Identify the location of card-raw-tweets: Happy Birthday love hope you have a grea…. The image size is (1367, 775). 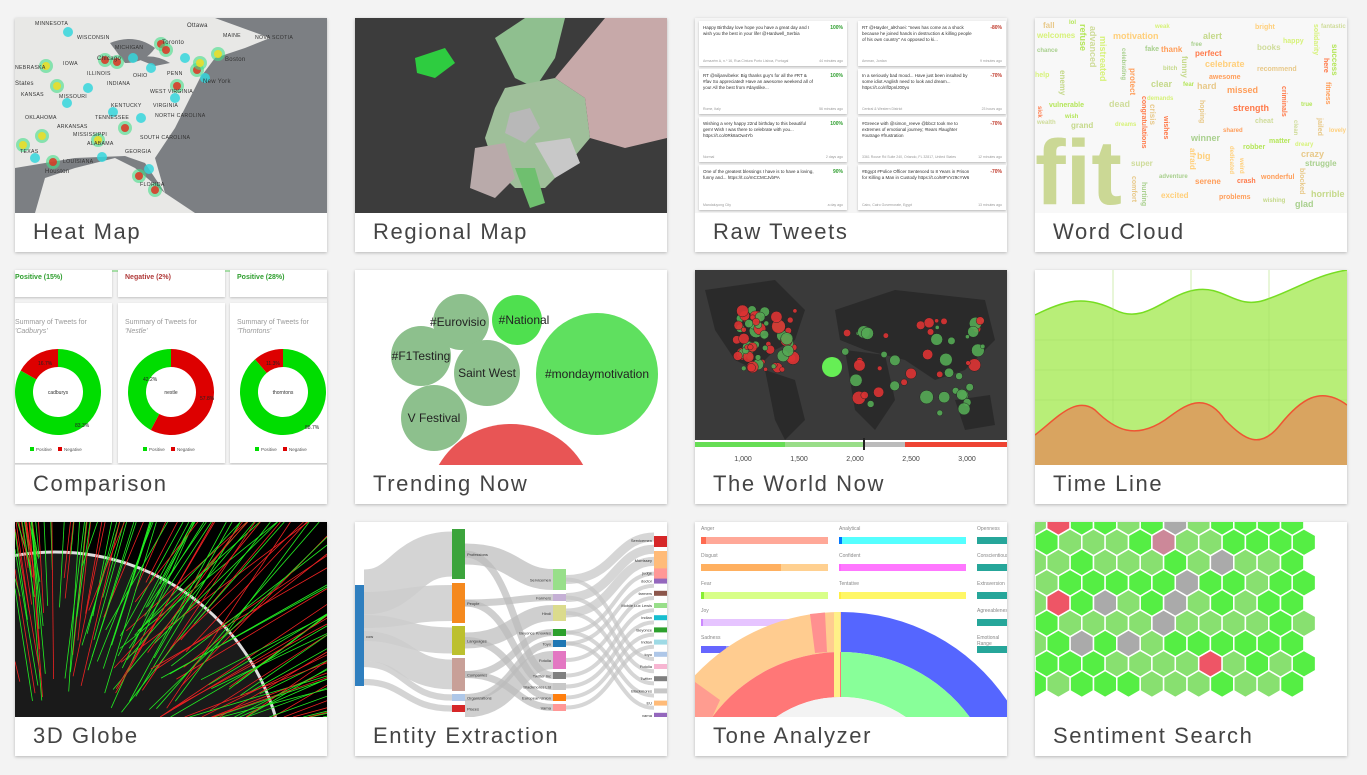
(851, 135).